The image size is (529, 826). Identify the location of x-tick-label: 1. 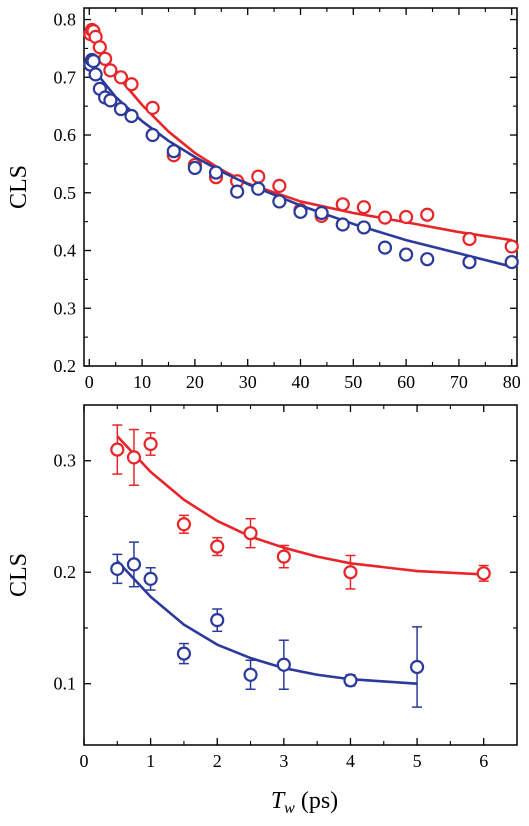
(150, 761).